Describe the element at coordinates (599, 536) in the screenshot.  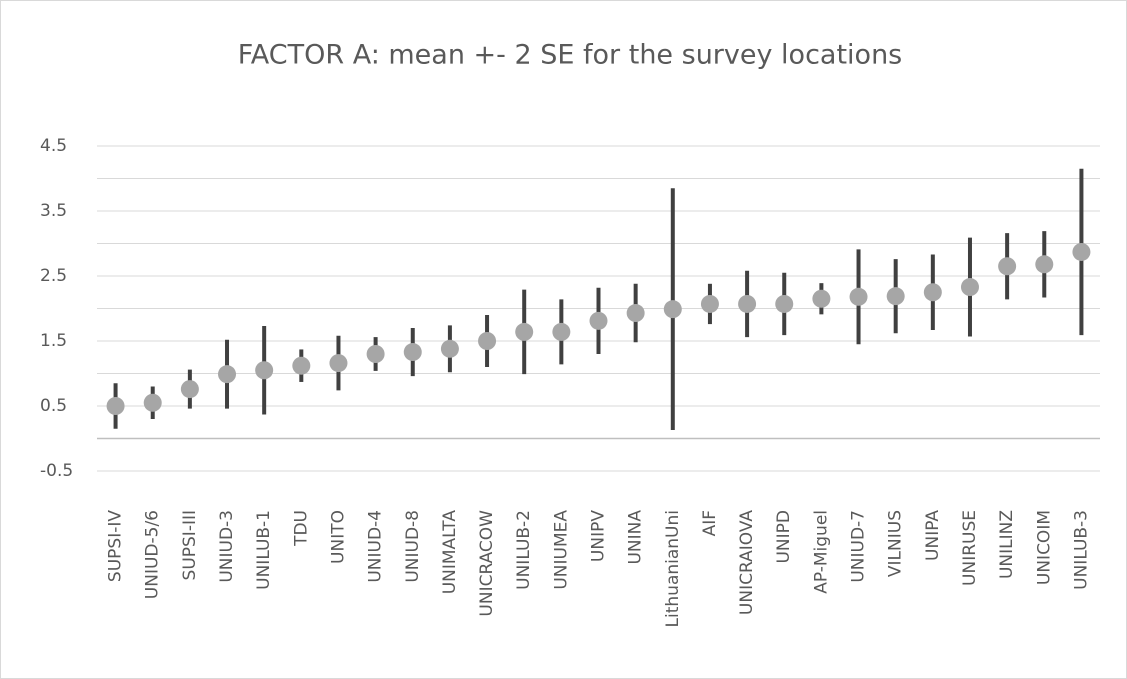
I see `x-tick-label: UNIPV` at that location.